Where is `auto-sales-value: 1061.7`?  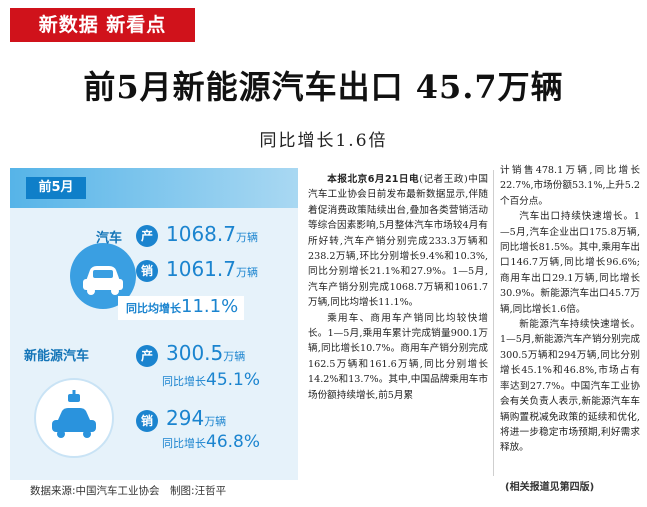 auto-sales-value: 1061.7 is located at coordinates (201, 269).